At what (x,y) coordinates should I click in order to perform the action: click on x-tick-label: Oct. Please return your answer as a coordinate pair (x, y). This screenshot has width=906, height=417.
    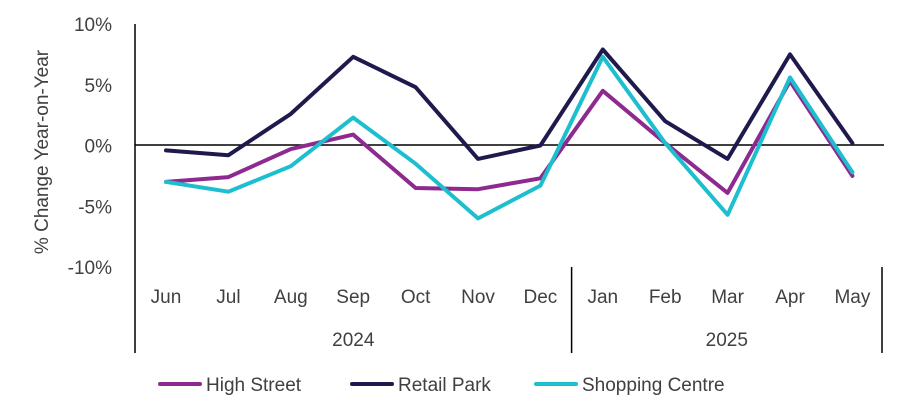
    Looking at the image, I should click on (416, 297).